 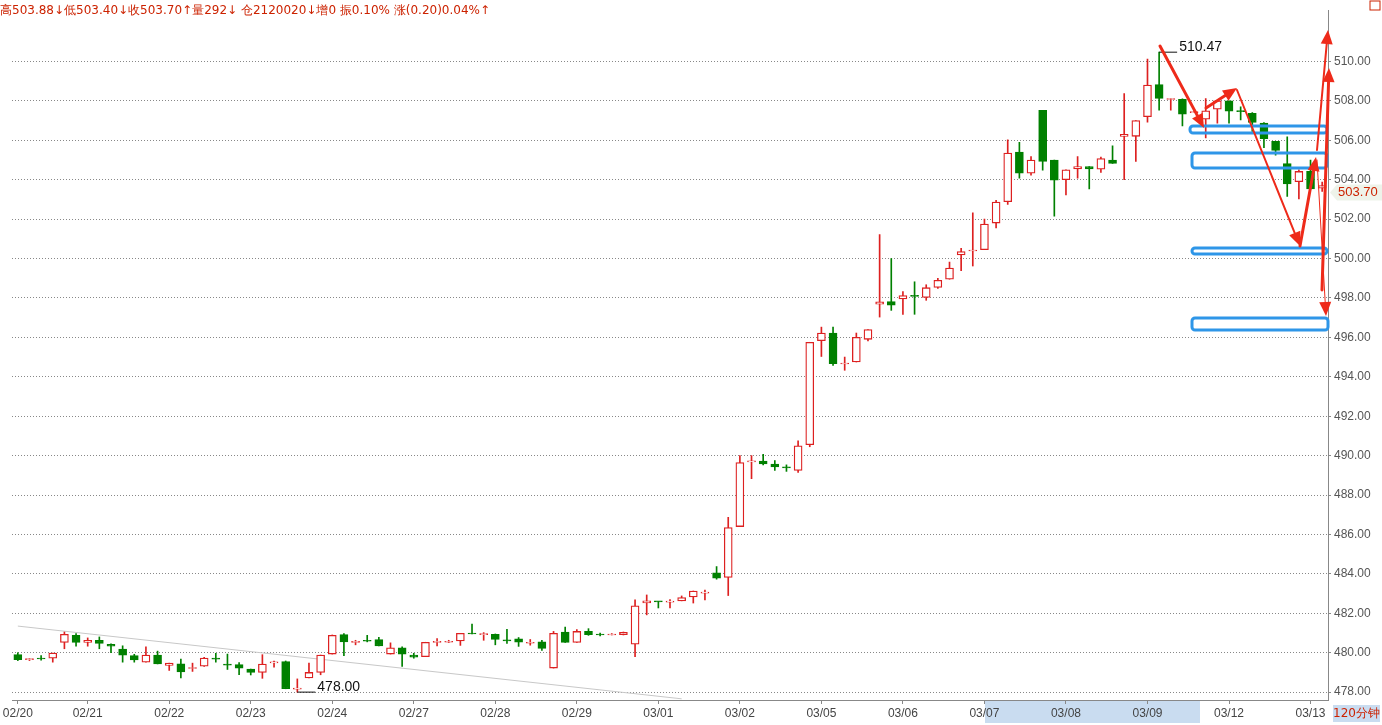 I want to click on y-tick-label: 480.00, so click(x=1353, y=652).